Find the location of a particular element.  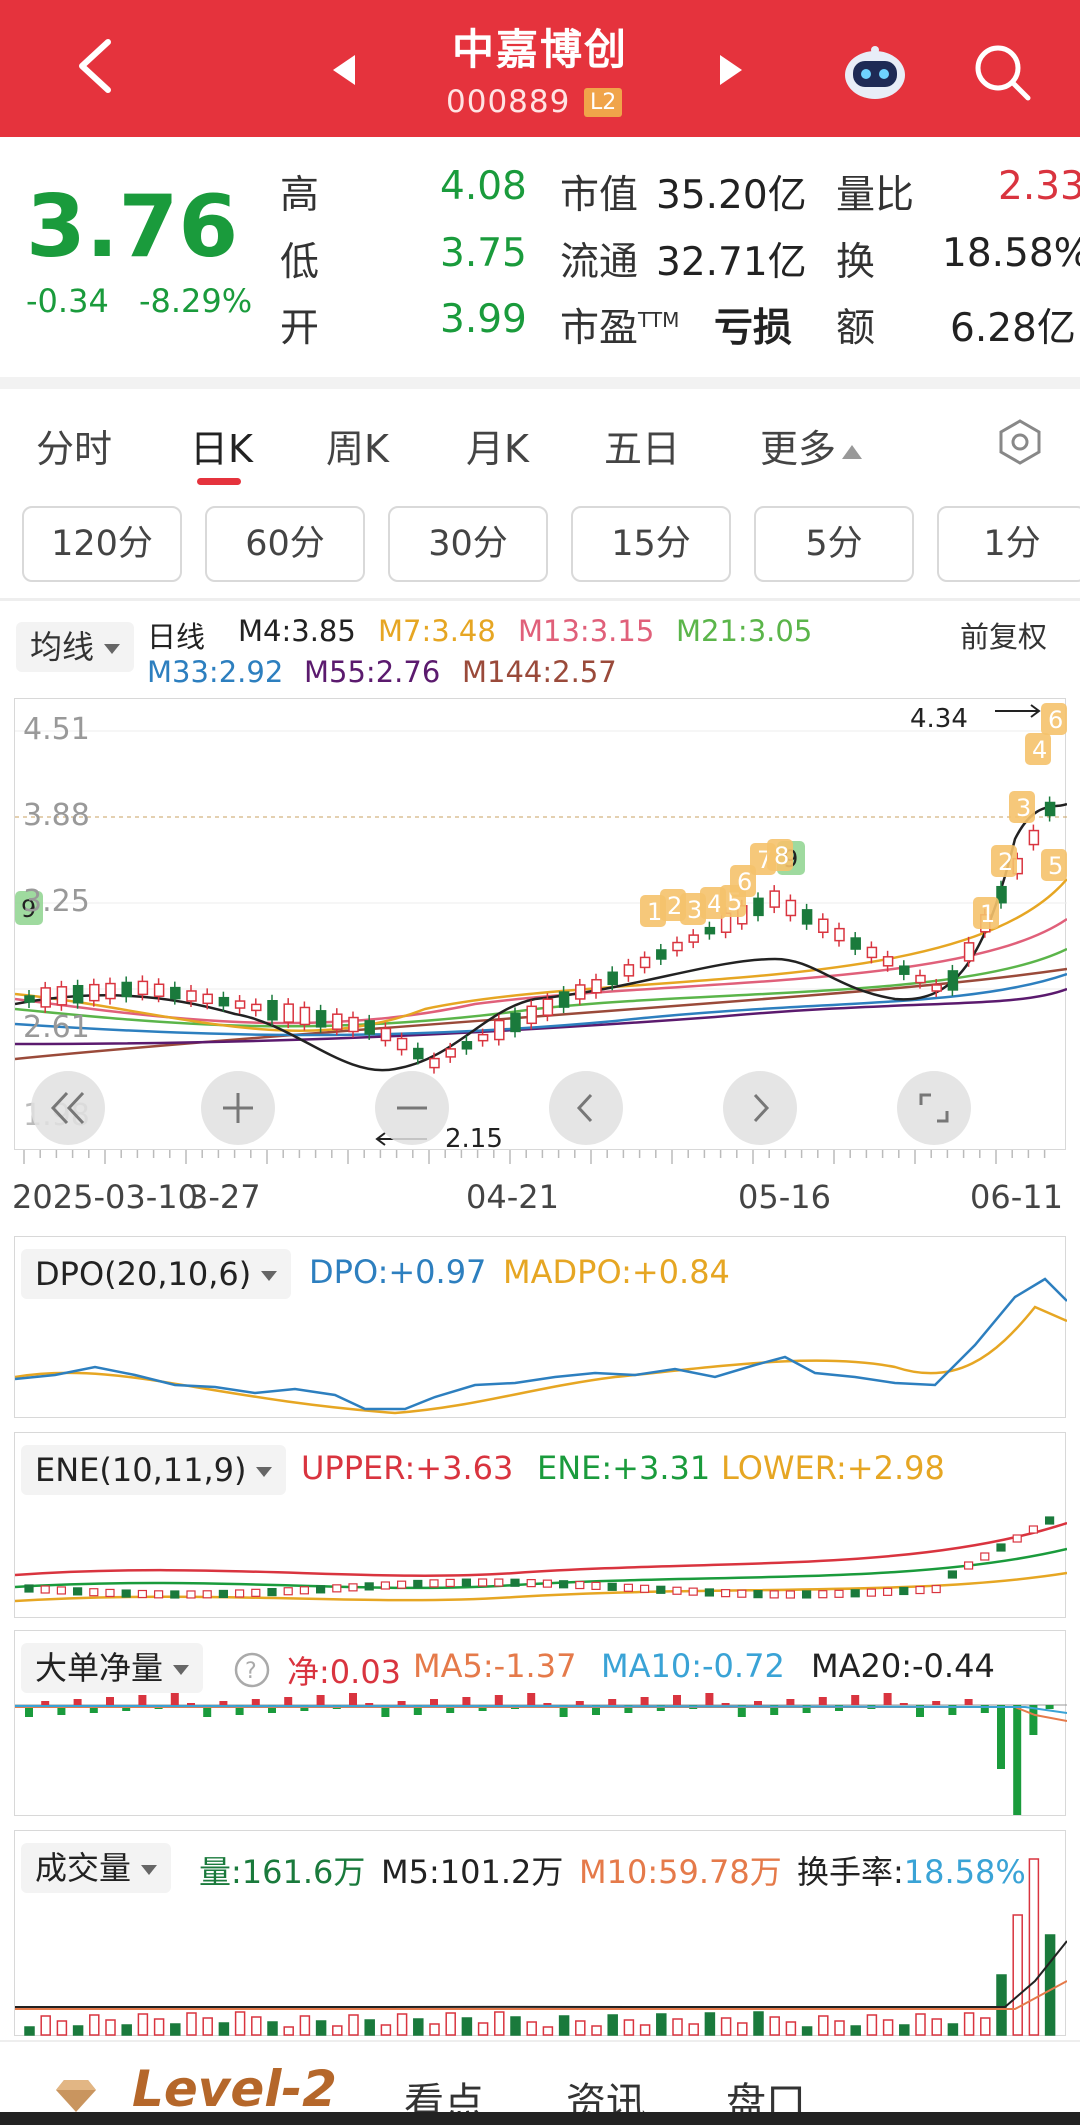

zoom-in-button is located at coordinates (238, 1108).